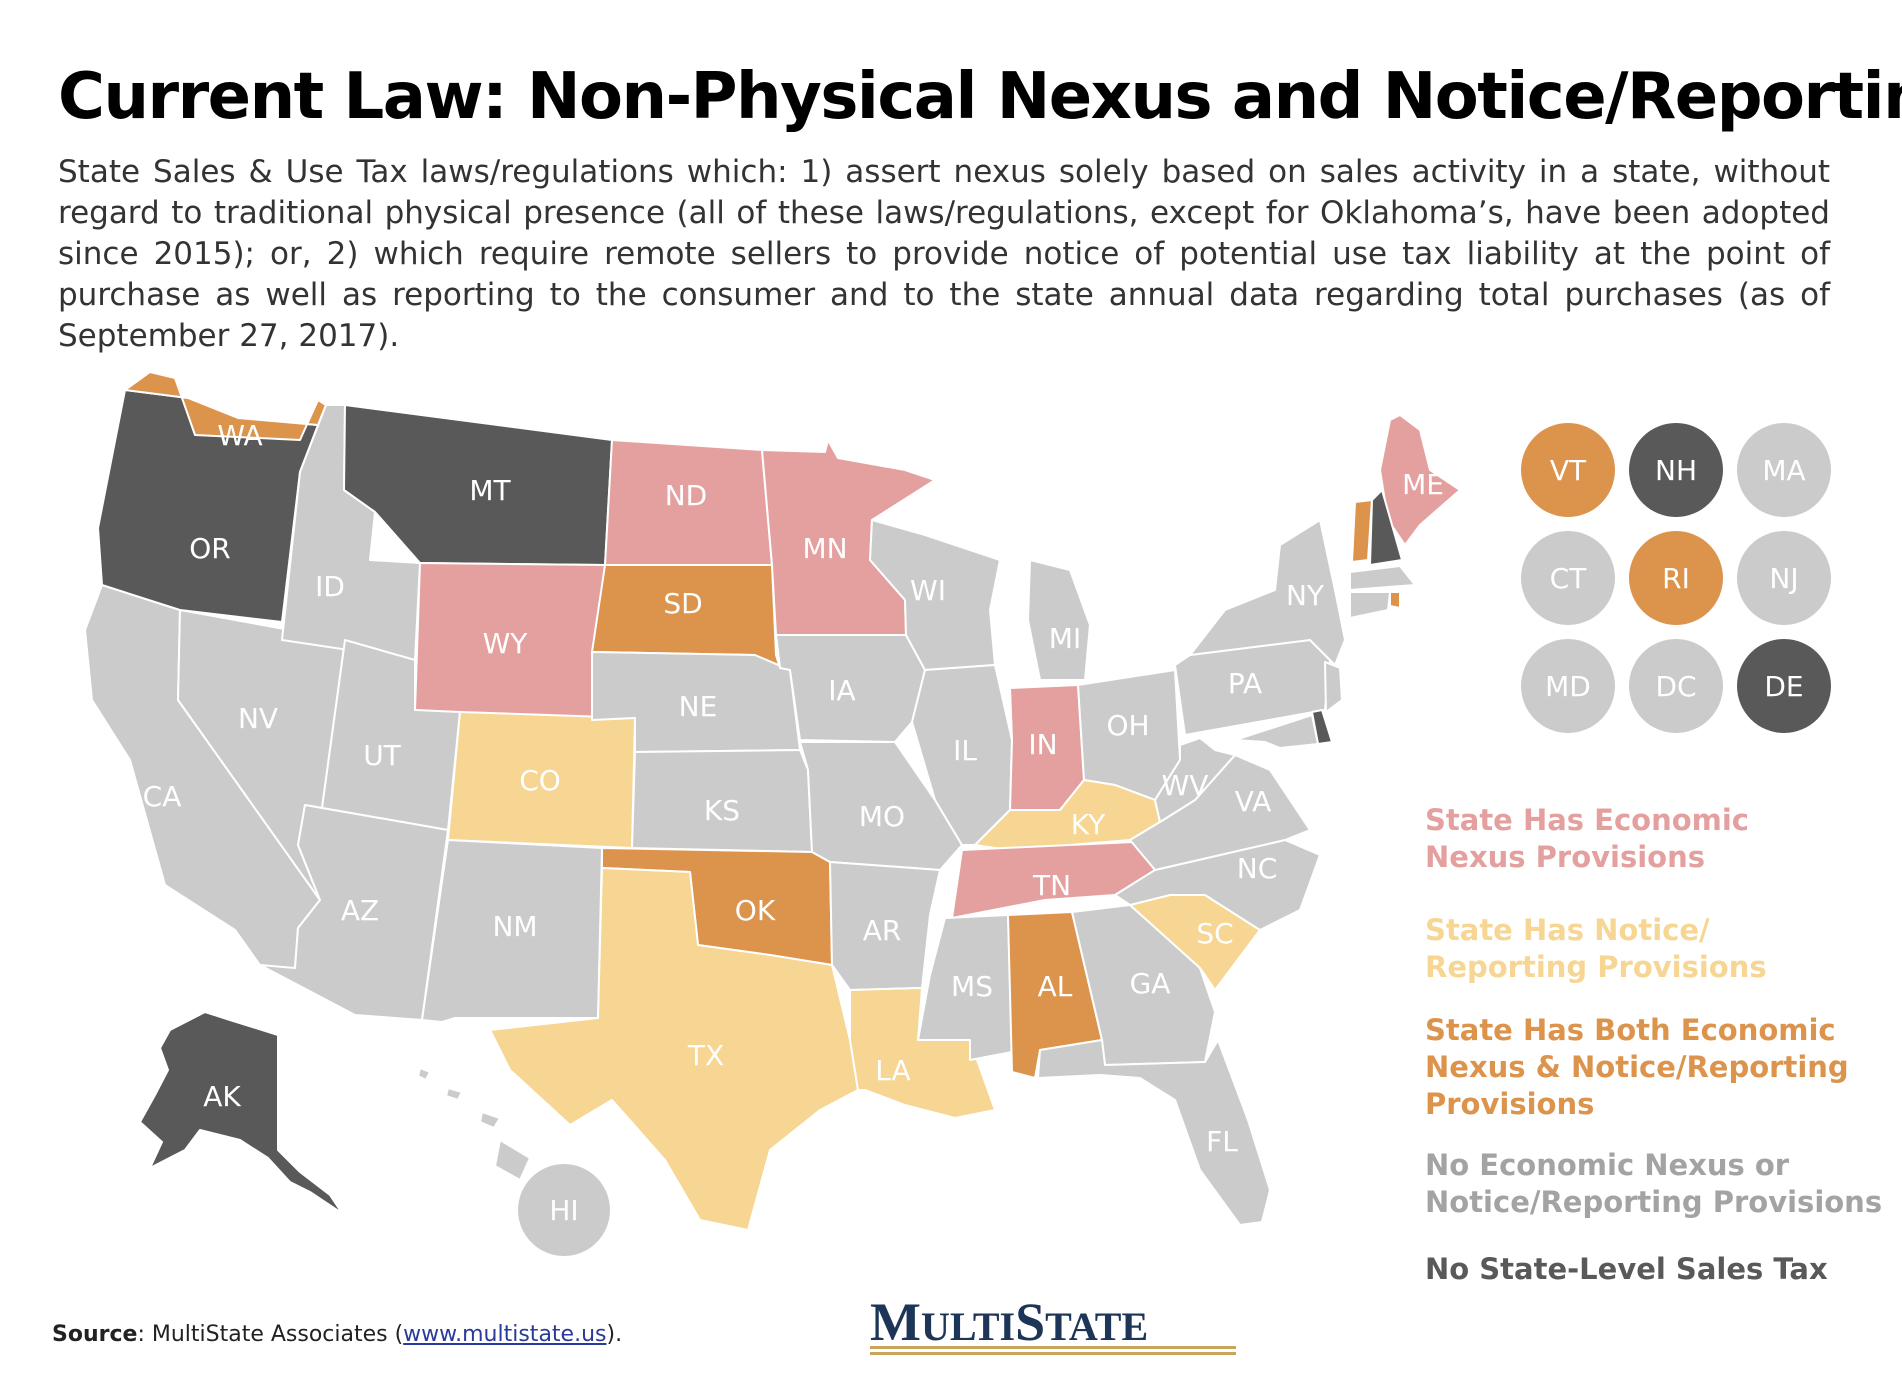 The height and width of the screenshot is (1397, 1902). I want to click on state-label-VT: VT, so click(1568, 470).